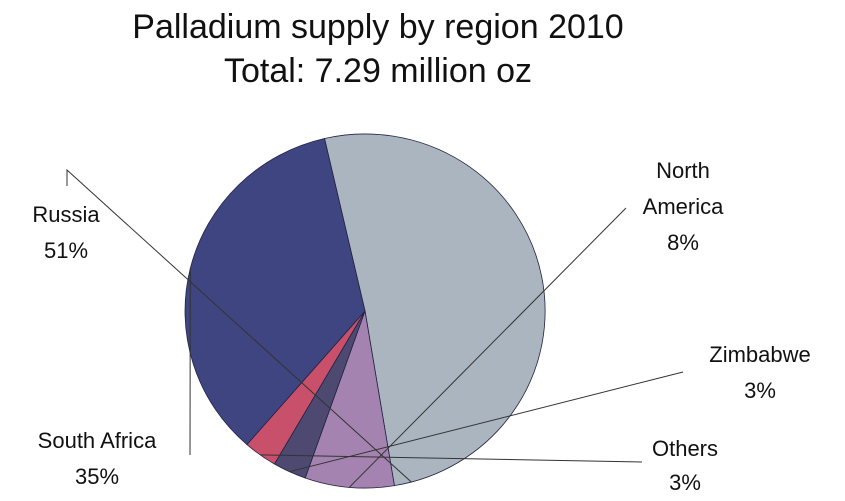 The height and width of the screenshot is (501, 845). I want to click on chart-subtitle: Total: 7.29 million oz, so click(378, 71).